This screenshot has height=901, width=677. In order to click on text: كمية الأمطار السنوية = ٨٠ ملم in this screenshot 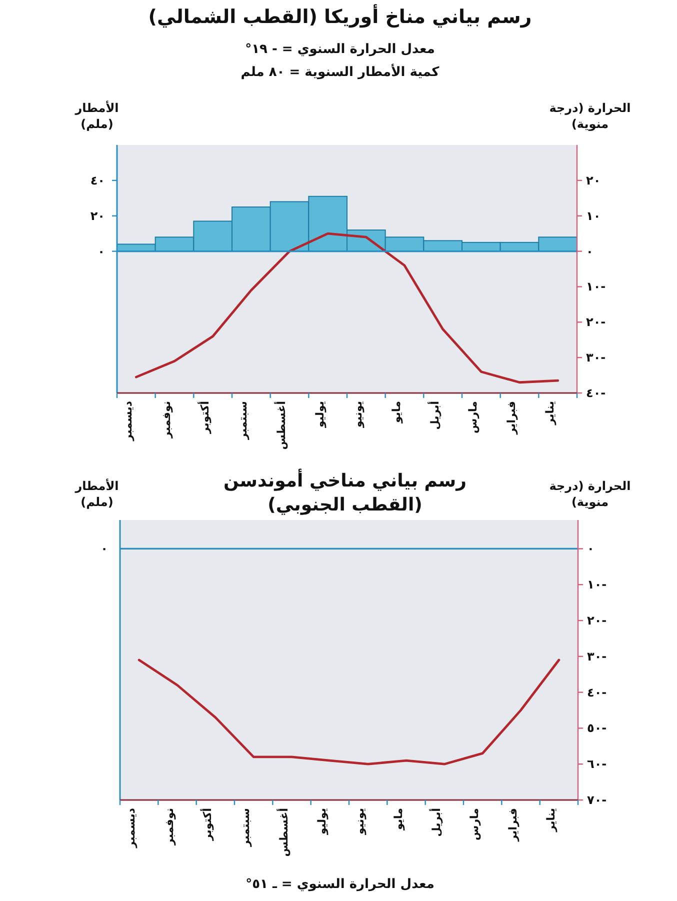, I will do `click(340, 73)`.